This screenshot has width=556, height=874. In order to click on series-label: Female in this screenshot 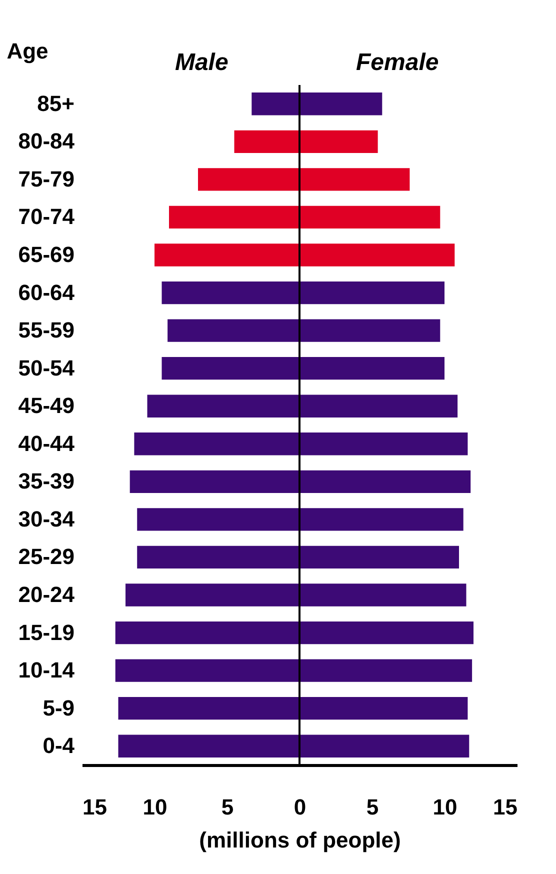, I will do `click(397, 62)`.